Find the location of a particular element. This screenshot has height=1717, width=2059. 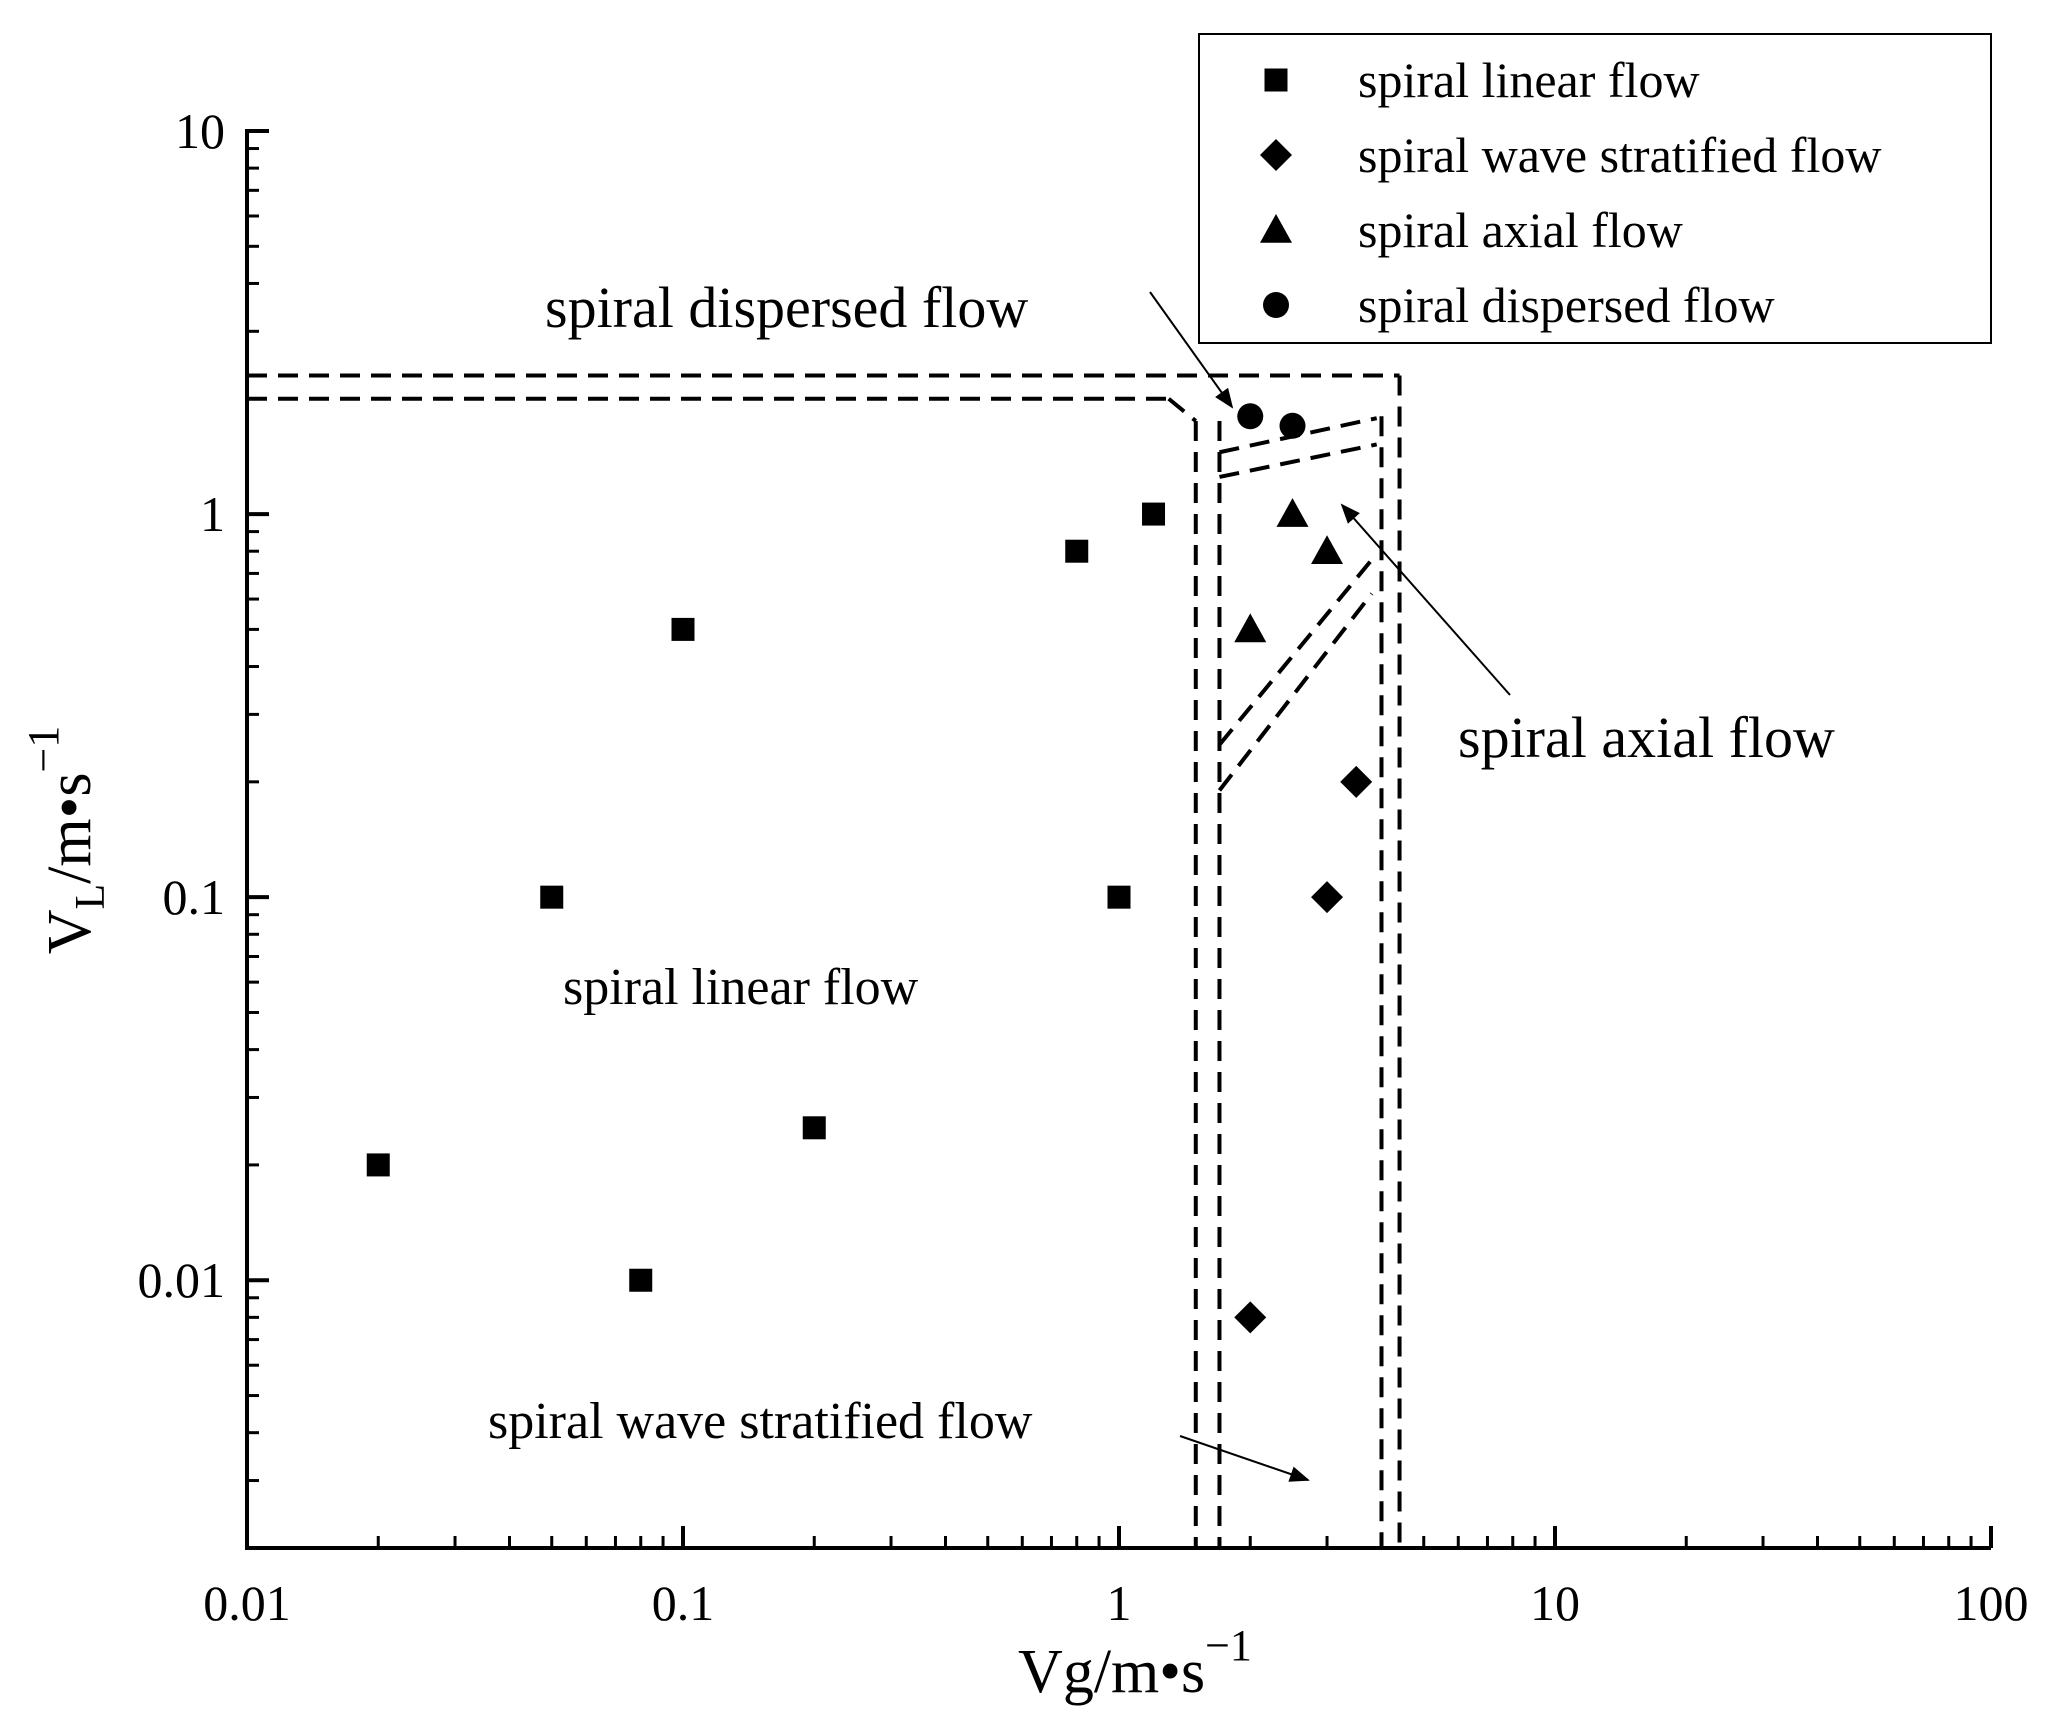

arrow-axial is located at coordinates (1425, 599).